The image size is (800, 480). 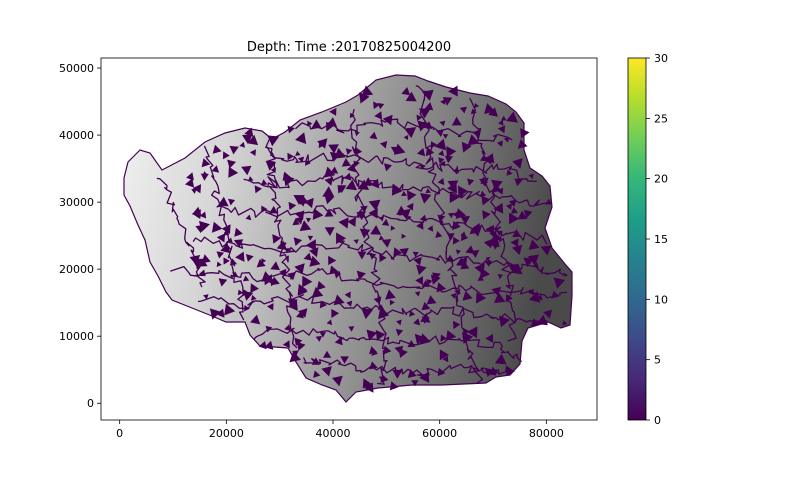 I want to click on chart-title: Depth: Time :20170825004200, so click(x=349, y=47).